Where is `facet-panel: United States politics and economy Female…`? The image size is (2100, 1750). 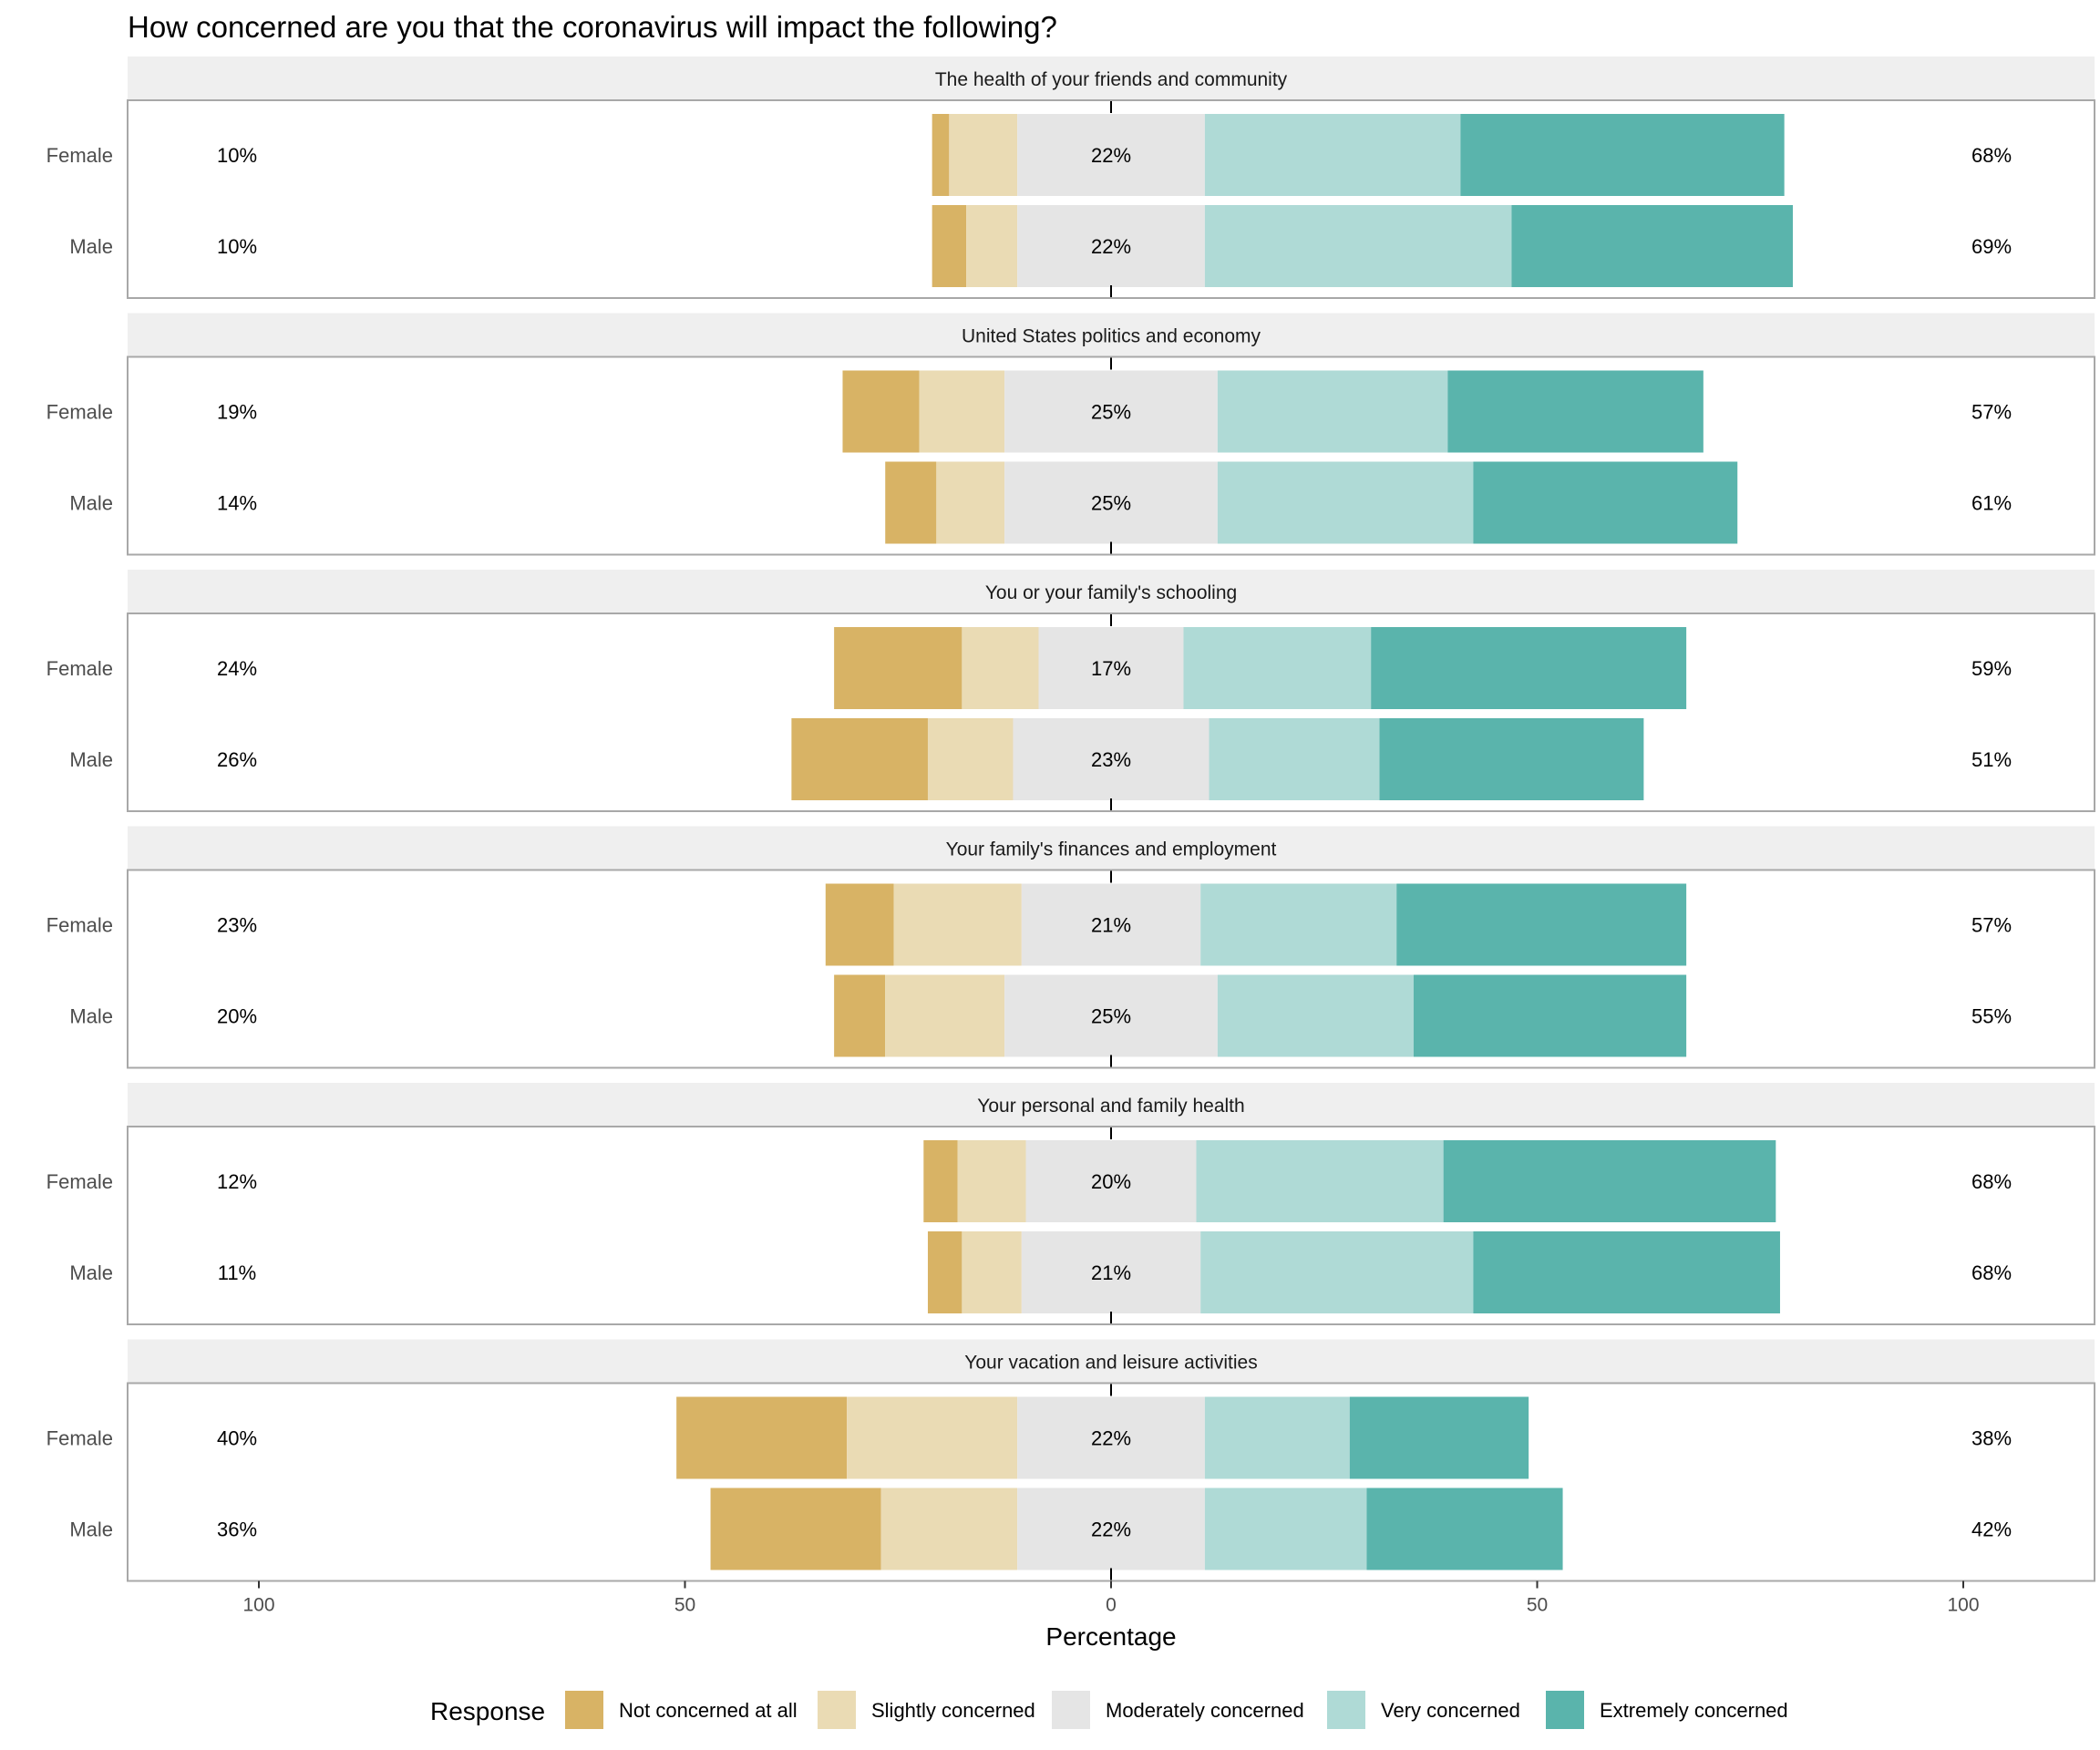 facet-panel: United States politics and economy Female… is located at coordinates (1071, 435).